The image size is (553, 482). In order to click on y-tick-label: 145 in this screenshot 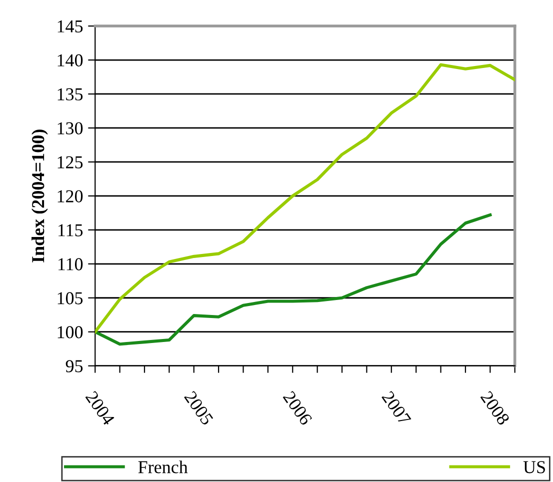, I will do `click(70, 26)`.